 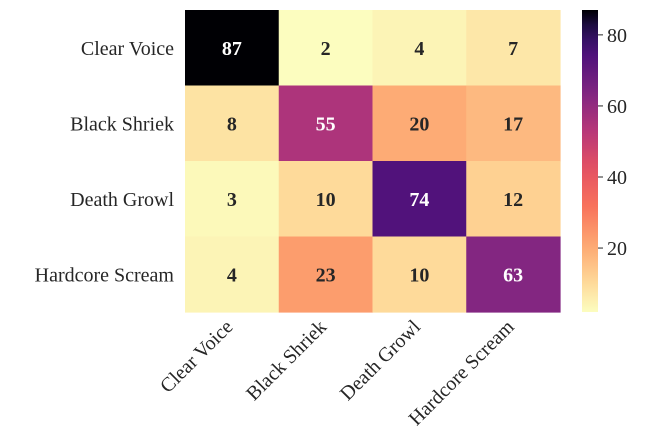 What do you see at coordinates (617, 107) in the screenshot?
I see `colorbar-tick-label: 60` at bounding box center [617, 107].